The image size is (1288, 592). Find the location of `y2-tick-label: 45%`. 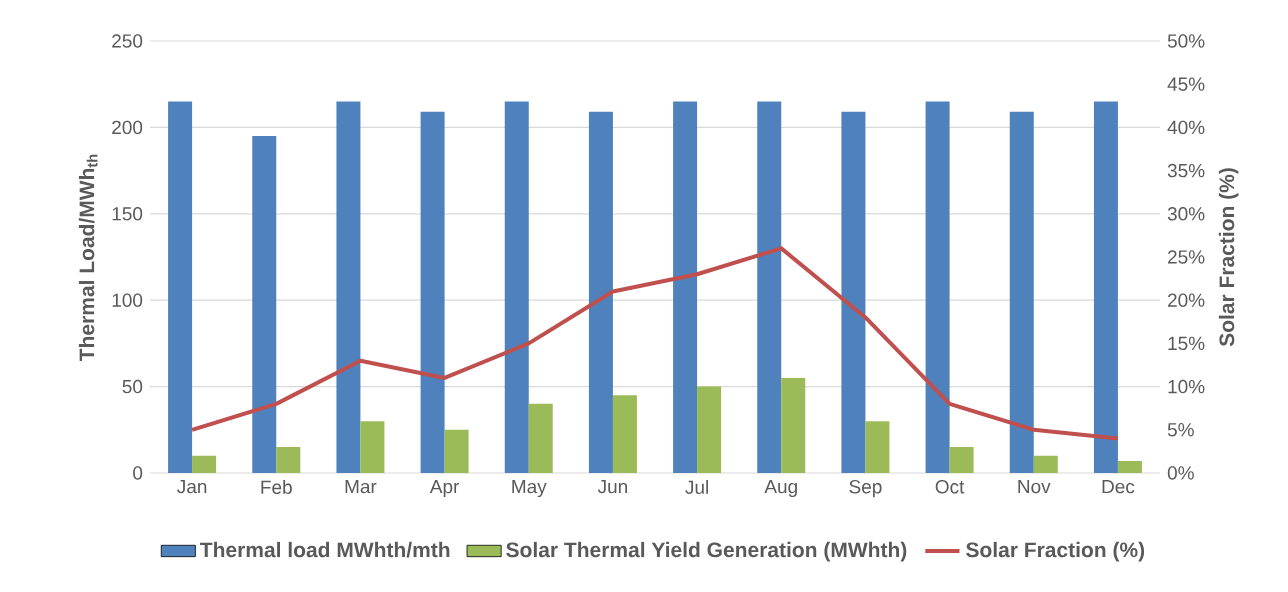

y2-tick-label: 45% is located at coordinates (1186, 84).